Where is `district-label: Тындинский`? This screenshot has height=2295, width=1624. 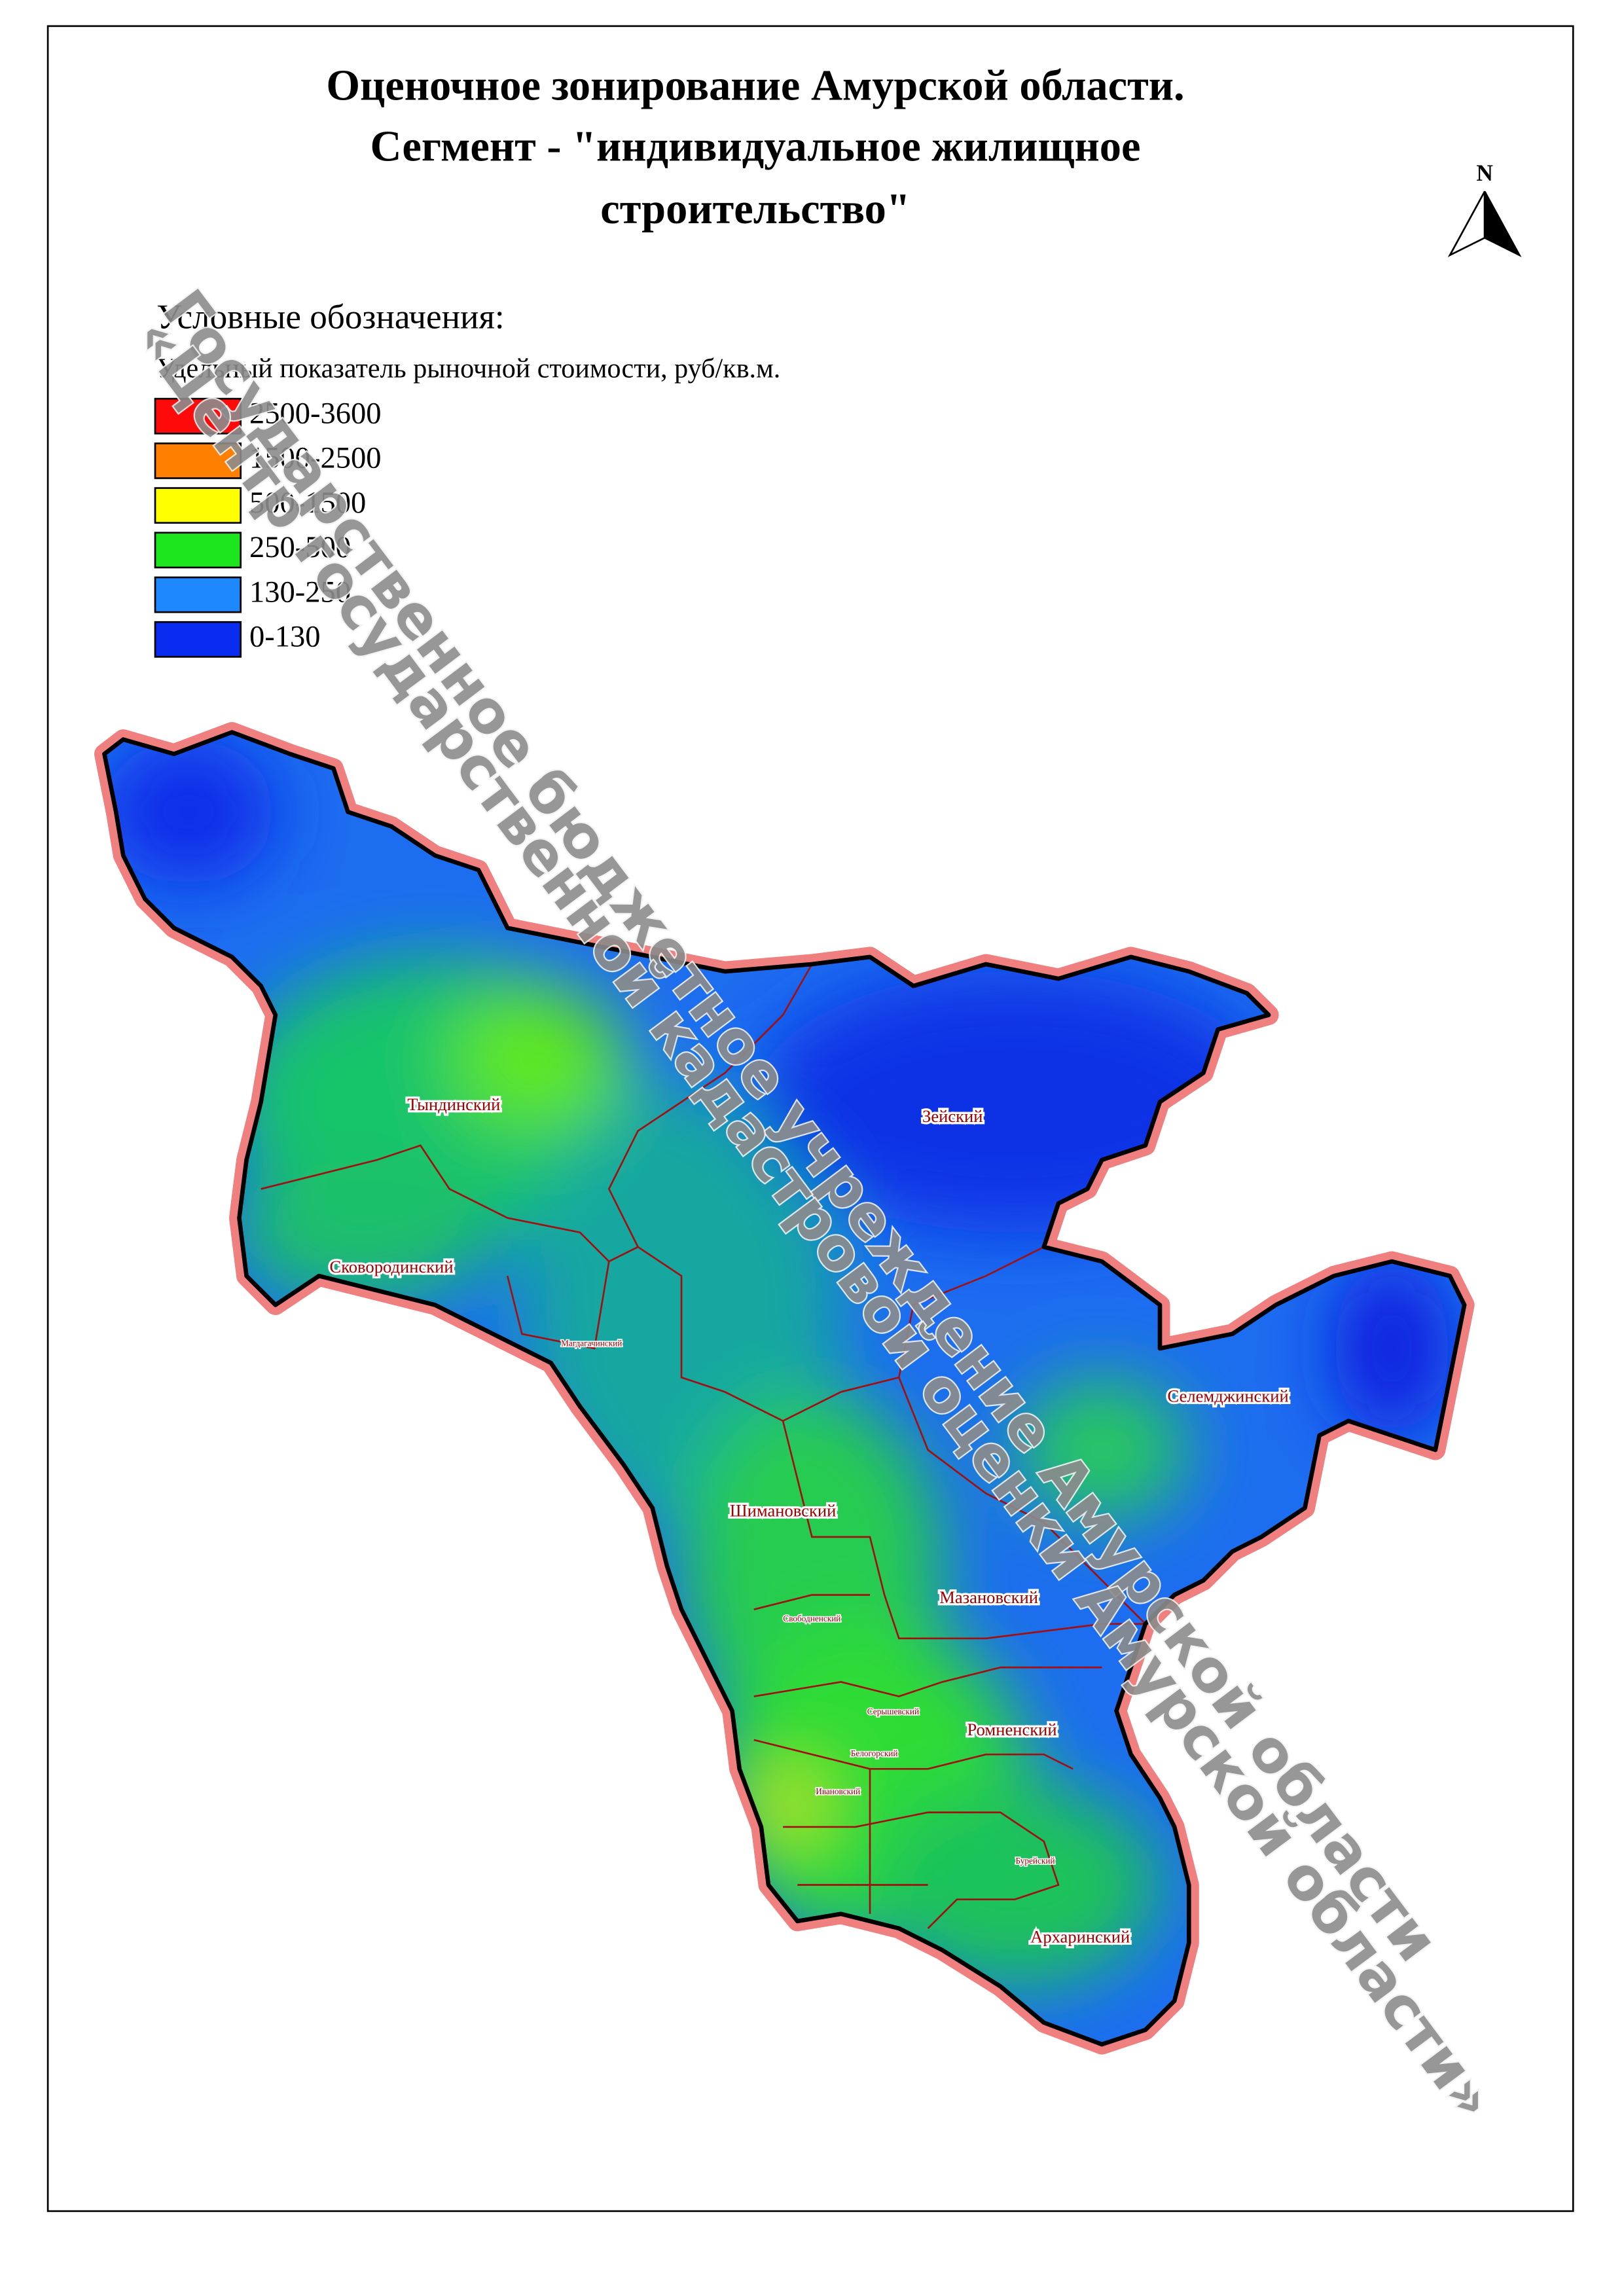 district-label: Тындинский is located at coordinates (453, 1104).